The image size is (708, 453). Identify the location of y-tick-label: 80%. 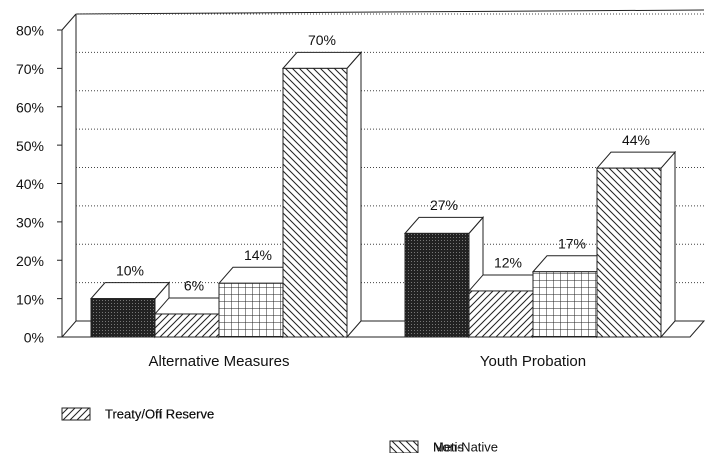
(30, 31).